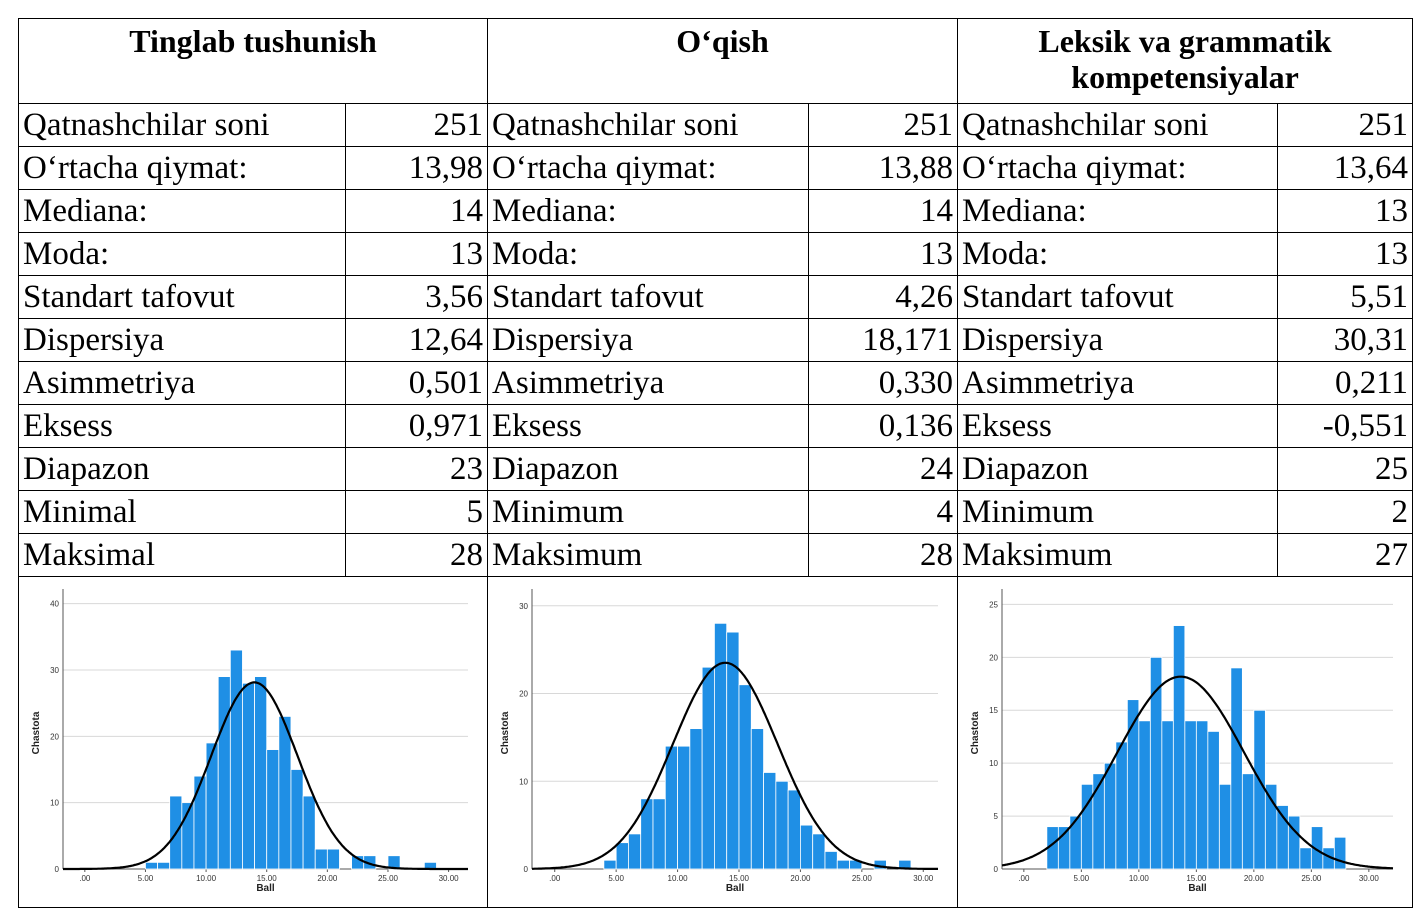  Describe the element at coordinates (182, 426) in the screenshot. I see `cell-label: Eksess` at that location.